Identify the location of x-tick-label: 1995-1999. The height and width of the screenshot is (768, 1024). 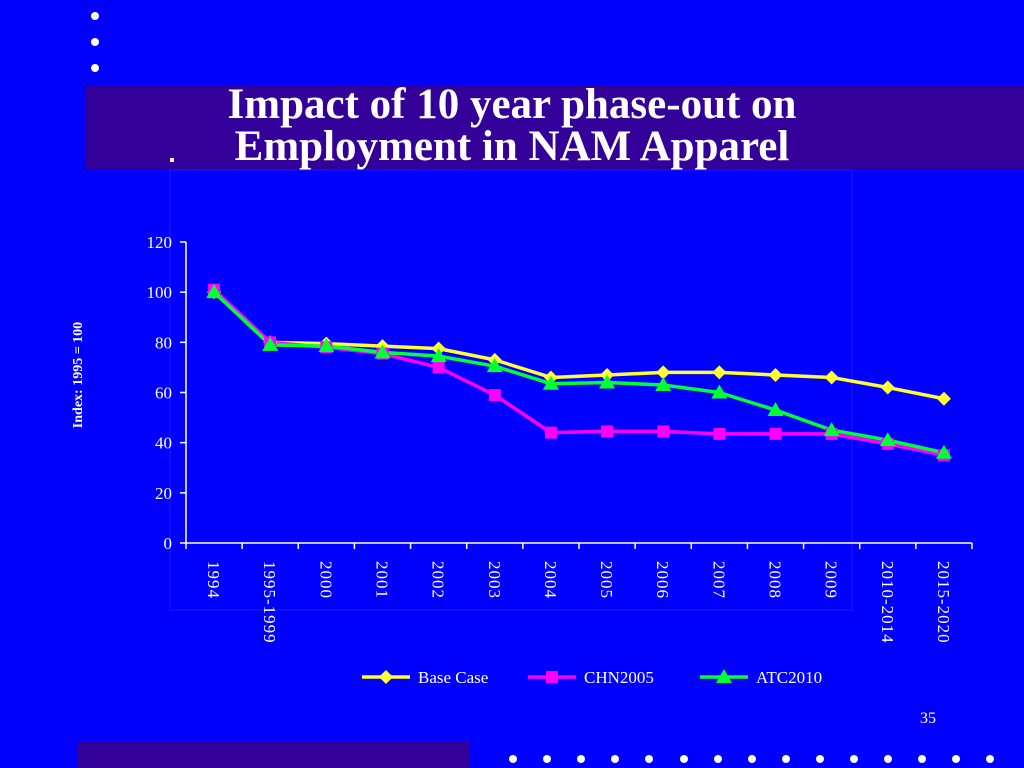
(269, 602).